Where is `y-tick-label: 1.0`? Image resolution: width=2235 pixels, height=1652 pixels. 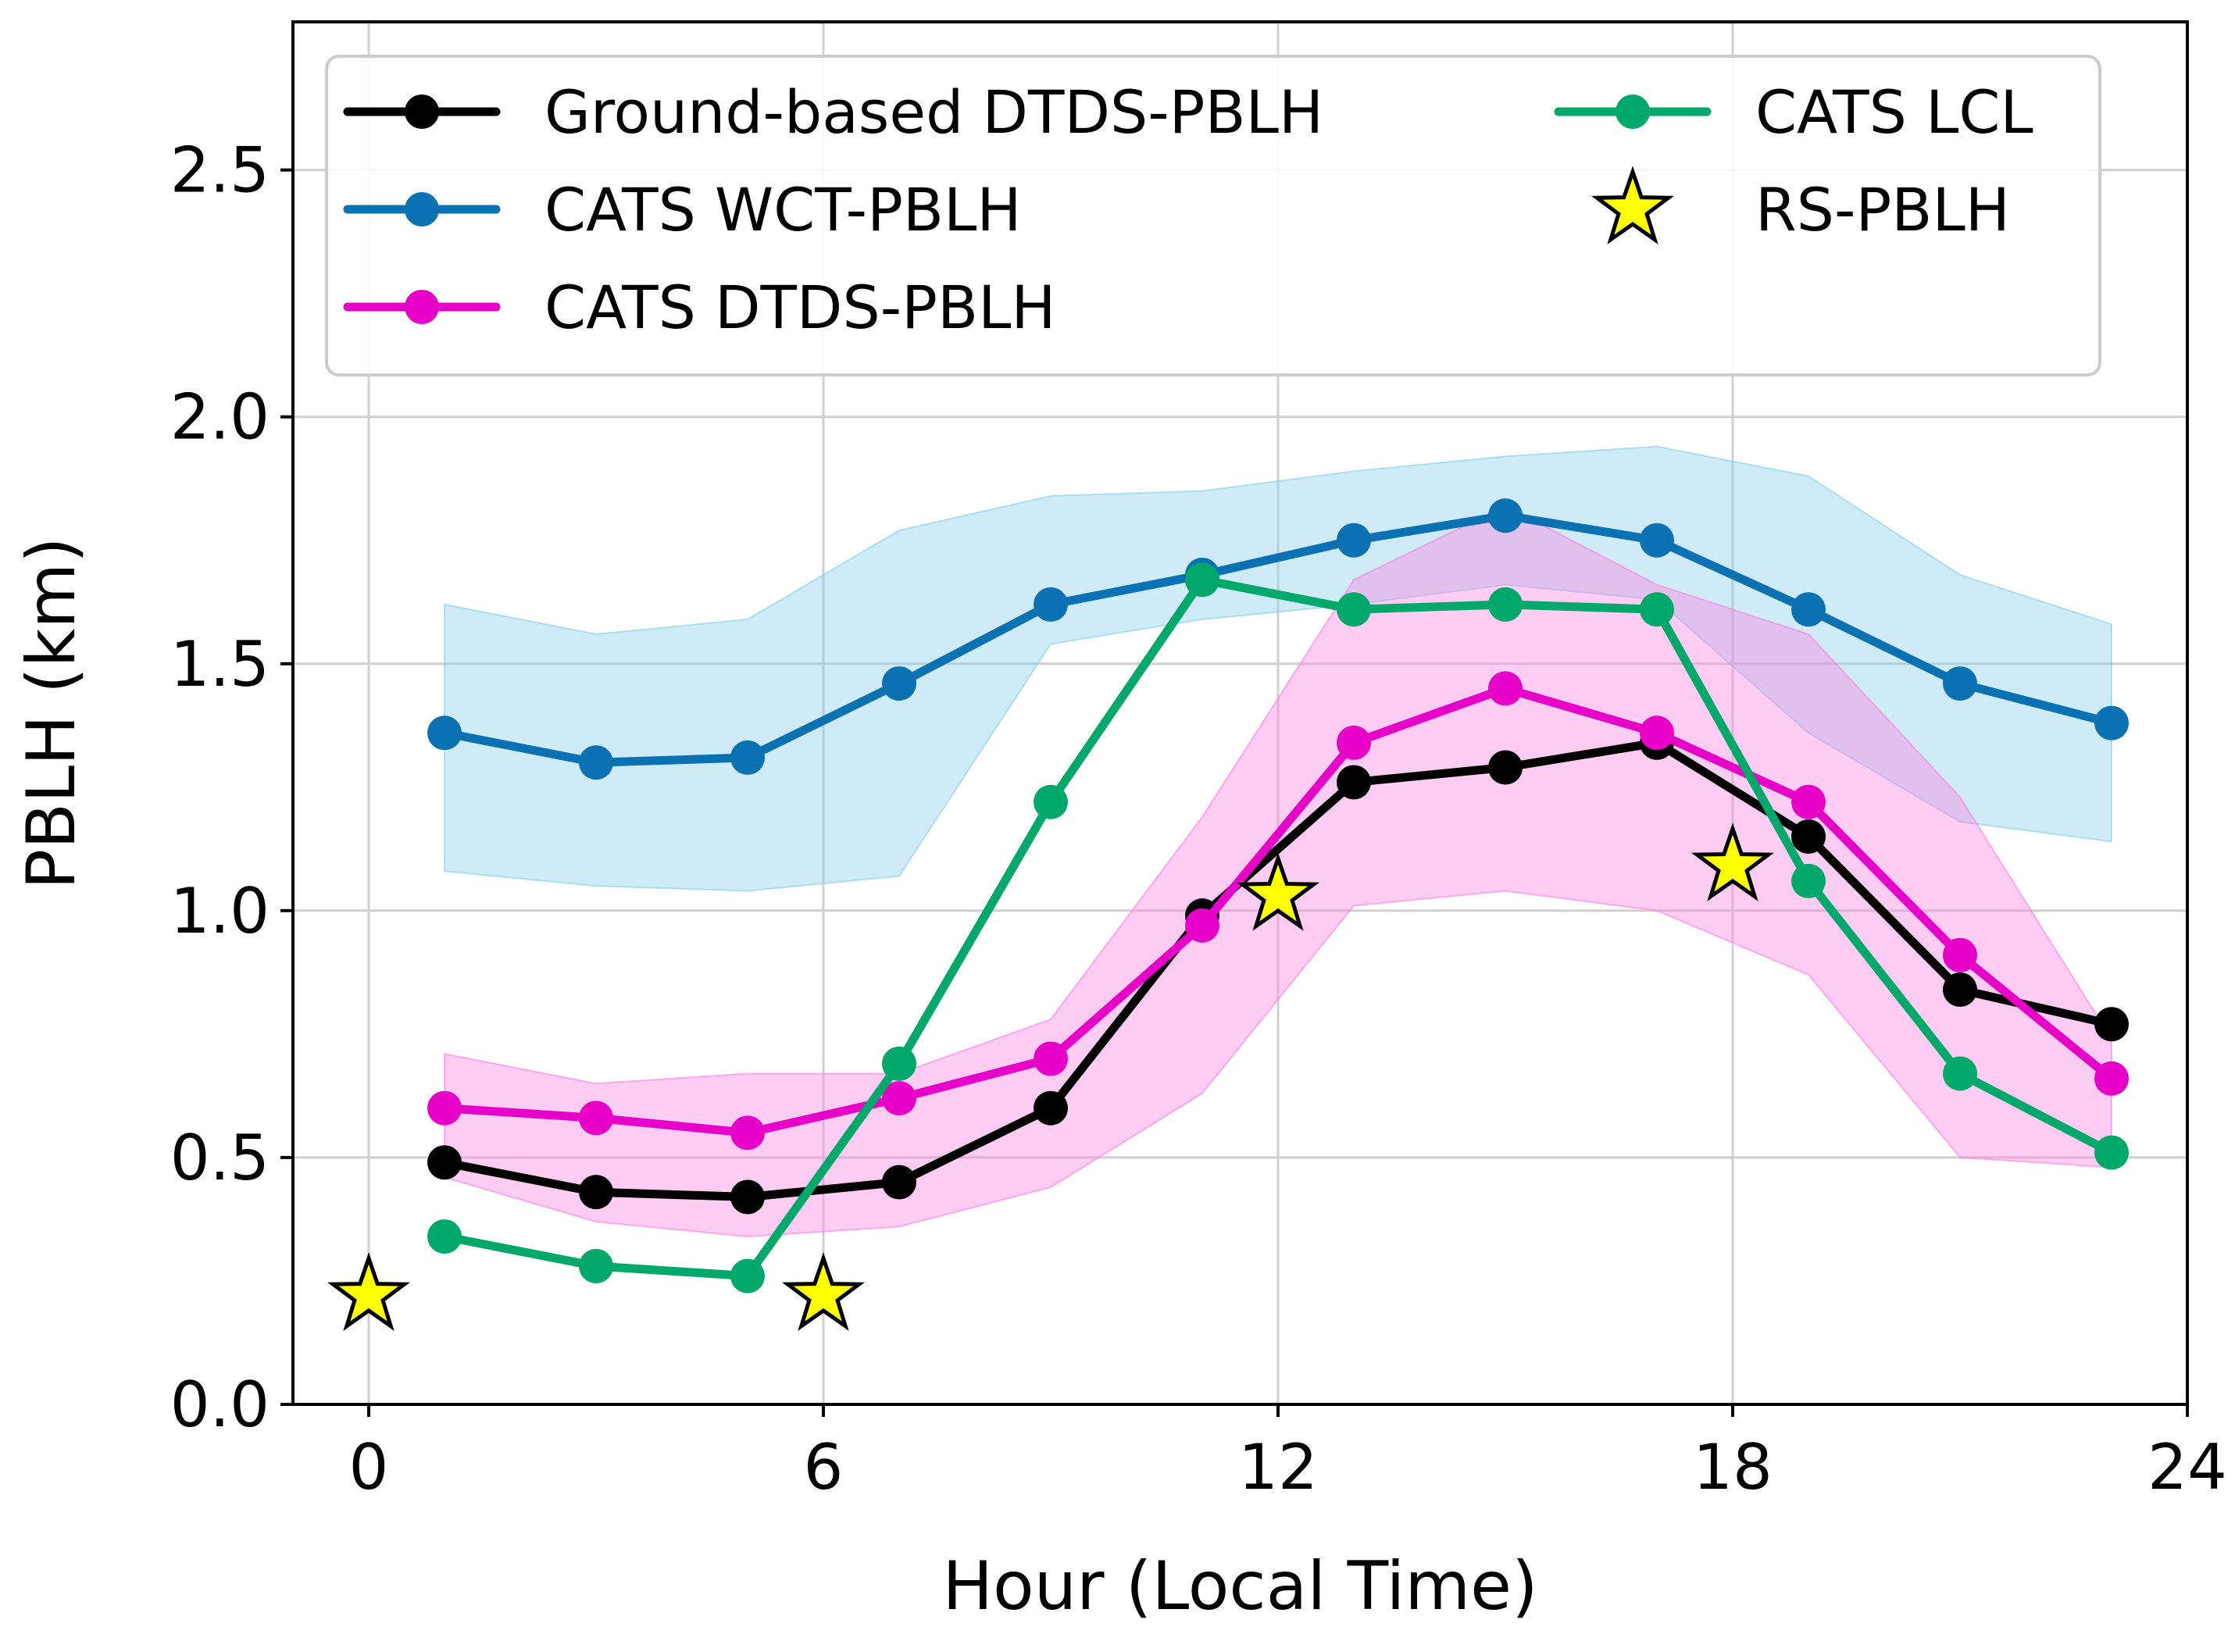 y-tick-label: 1.0 is located at coordinates (220, 911).